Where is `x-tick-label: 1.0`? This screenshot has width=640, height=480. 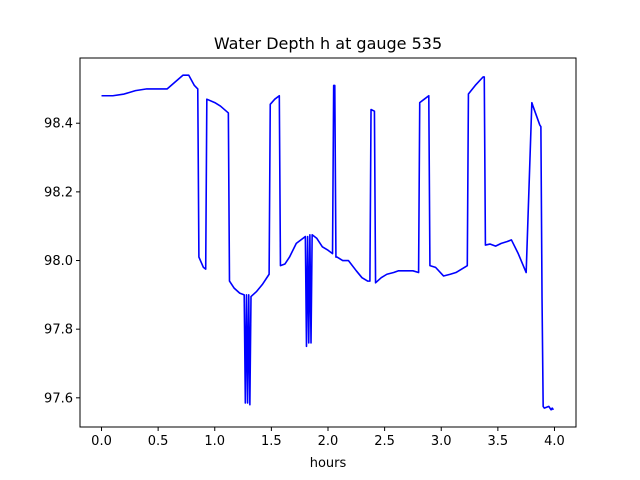
x-tick-label: 1.0 is located at coordinates (214, 441).